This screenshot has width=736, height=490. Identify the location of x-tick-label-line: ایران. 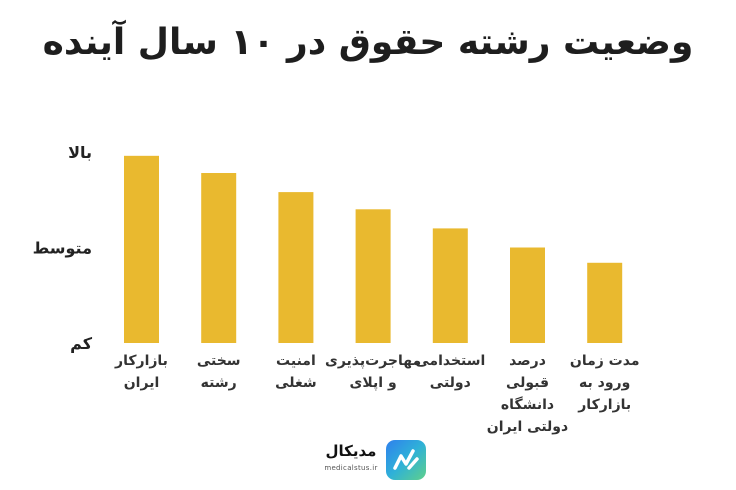
(142, 383).